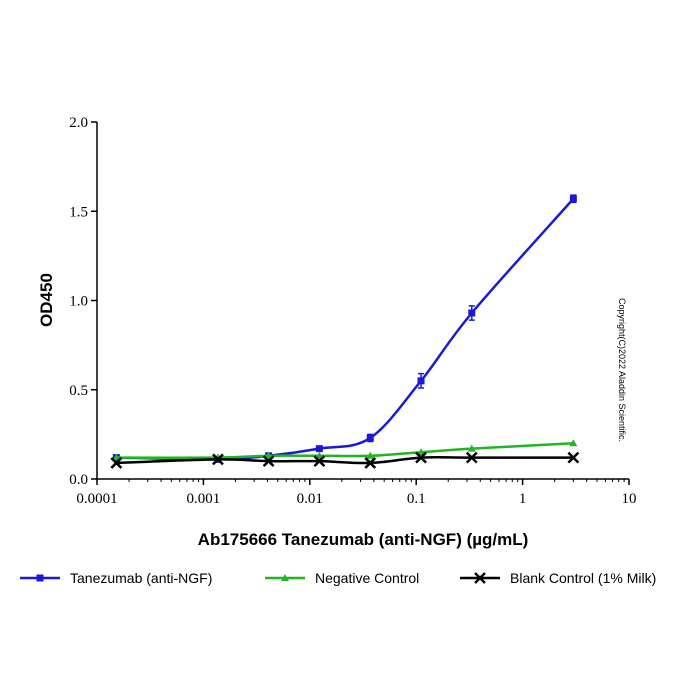 The height and width of the screenshot is (700, 700). I want to click on y-axis-title: OD450, so click(46, 300).